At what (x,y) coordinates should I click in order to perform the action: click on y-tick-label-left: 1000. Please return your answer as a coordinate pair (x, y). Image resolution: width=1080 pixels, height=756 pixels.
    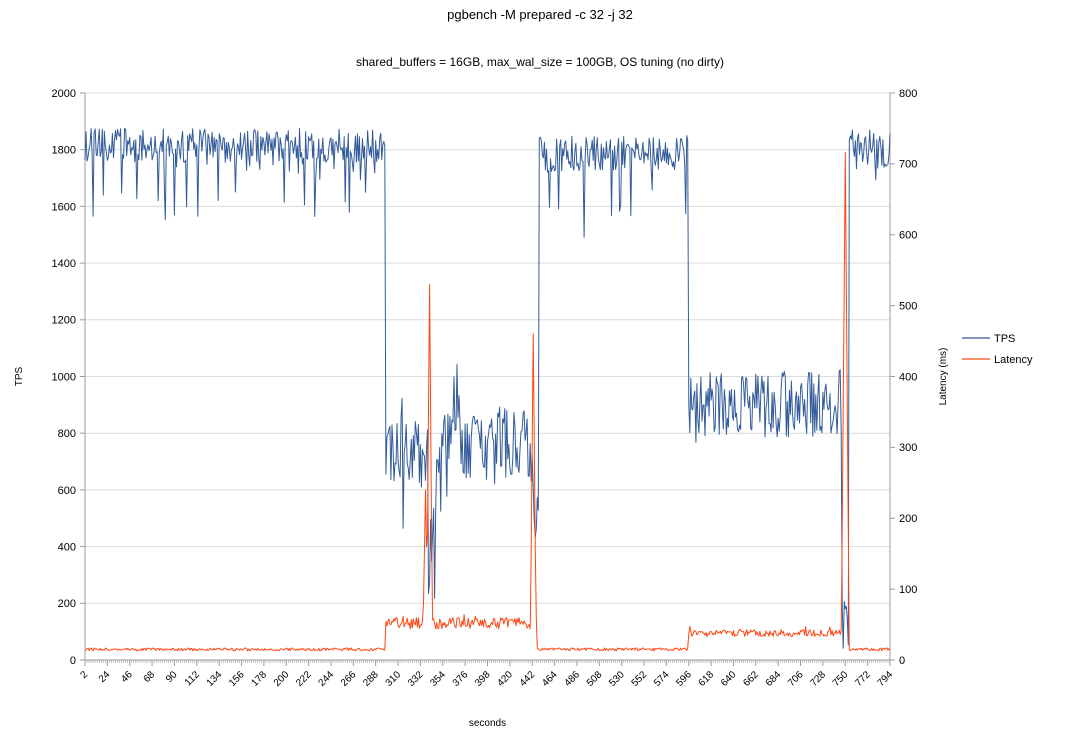
    Looking at the image, I should click on (64, 377).